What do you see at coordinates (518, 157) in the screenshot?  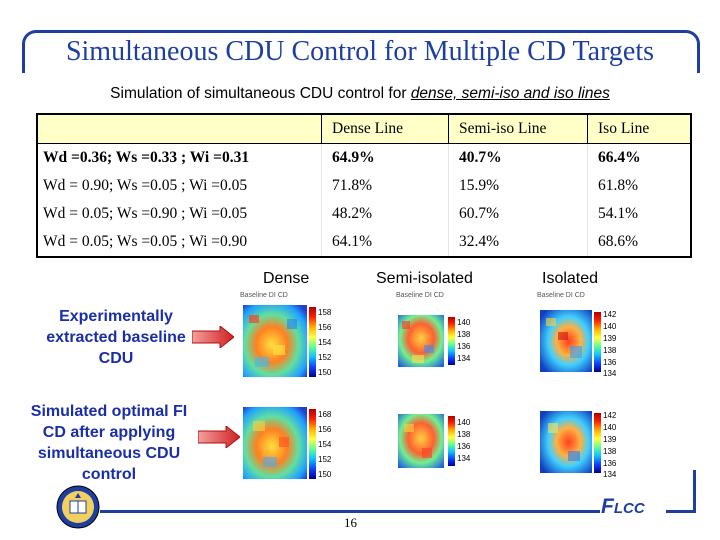 I see `cell-semi: 40.7%` at bounding box center [518, 157].